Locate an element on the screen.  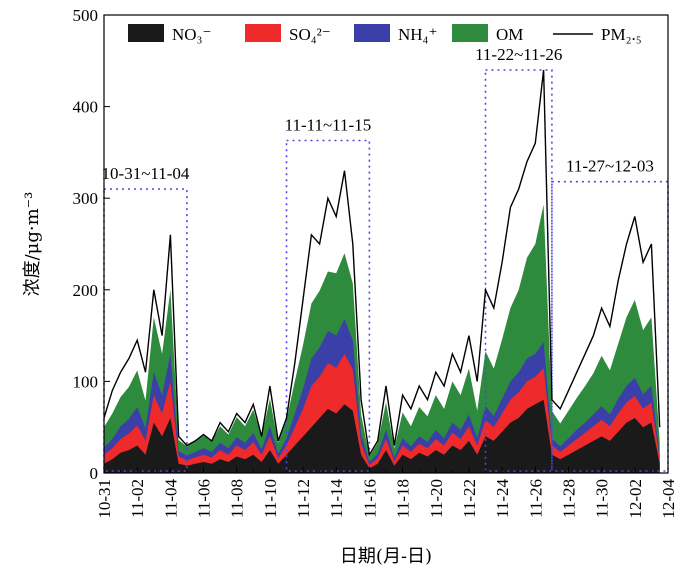
y-axis-ticks: 0 100 200 300 400 500 is located at coordinates (91, 244).